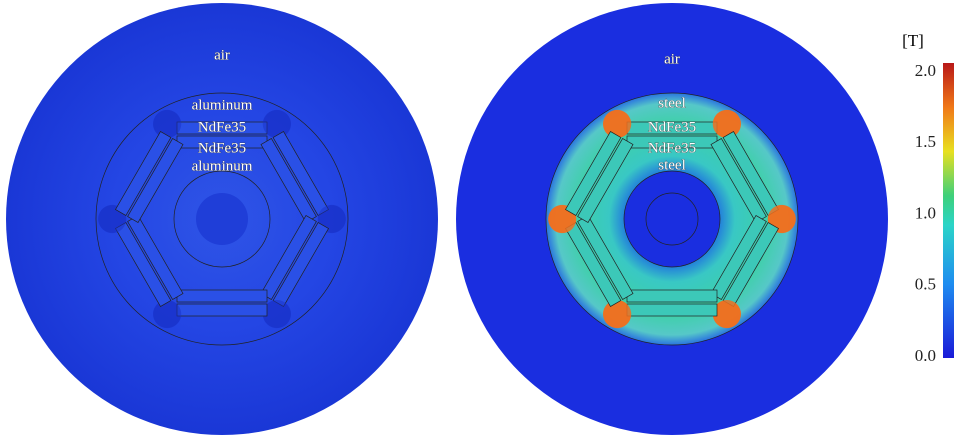  Describe the element at coordinates (925, 355) in the screenshot. I see `colorbar-tick-label: 0.0` at that location.